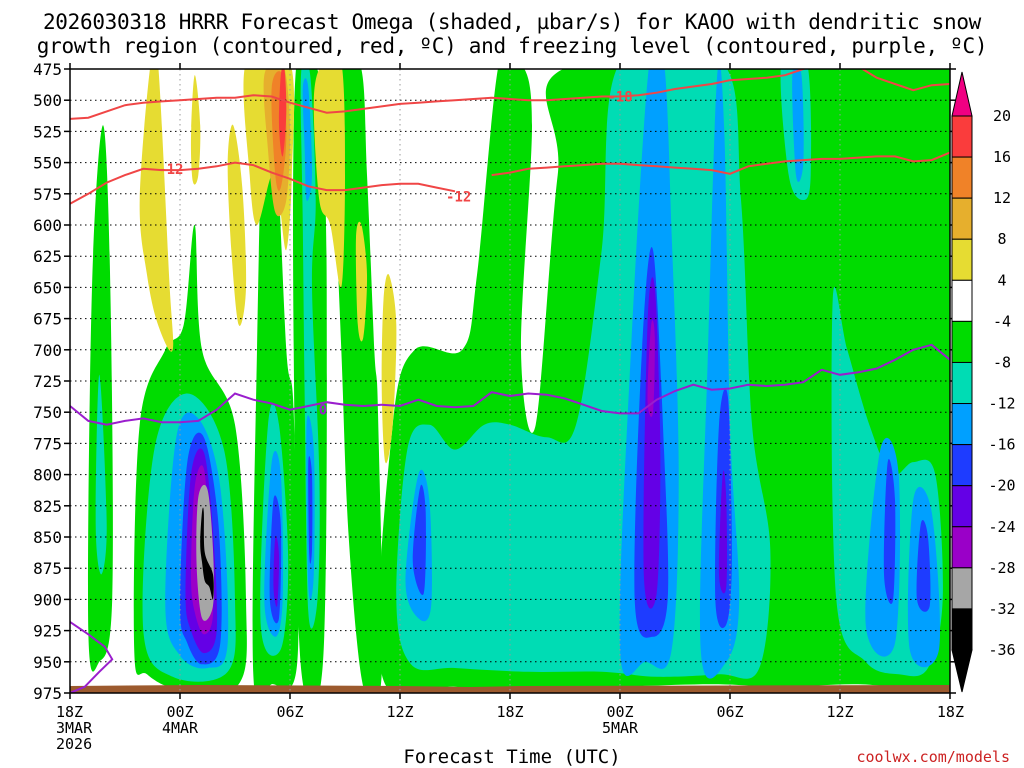  I want to click on x-axis-label: Forecast Time (UTC), so click(512, 757).